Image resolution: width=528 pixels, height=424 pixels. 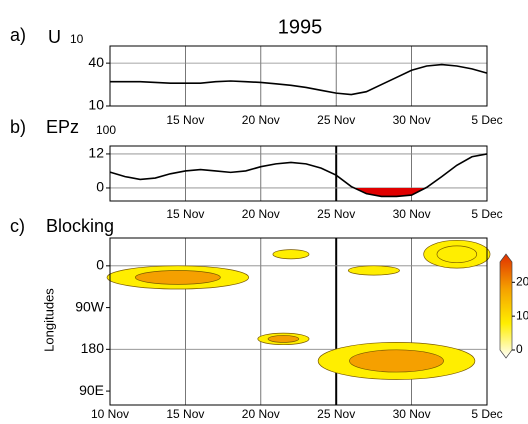 I want to click on panel-label: a), so click(x=18, y=35).